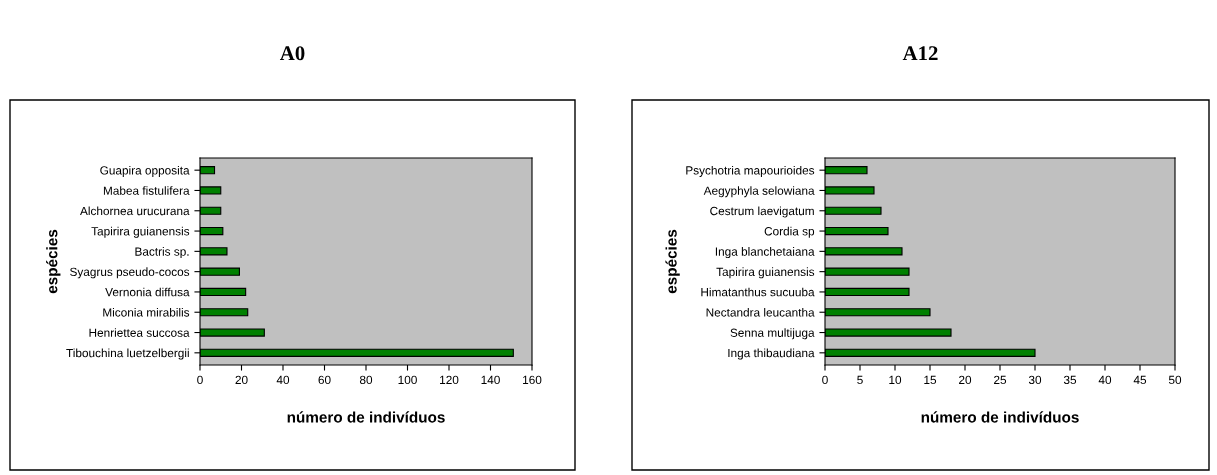 The width and height of the screenshot is (1217, 475). Describe the element at coordinates (772, 334) in the screenshot. I see `y-tick-label: Senna multijuga` at that location.